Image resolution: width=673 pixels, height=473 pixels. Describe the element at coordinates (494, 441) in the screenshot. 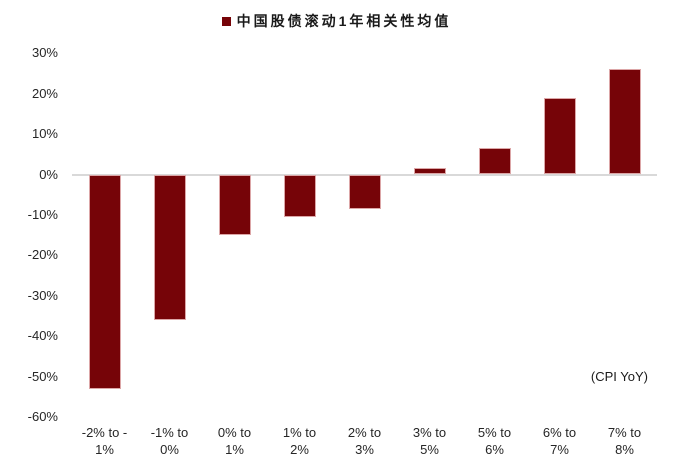

I see `x-axis-tick-label: 5% to 6%` at that location.